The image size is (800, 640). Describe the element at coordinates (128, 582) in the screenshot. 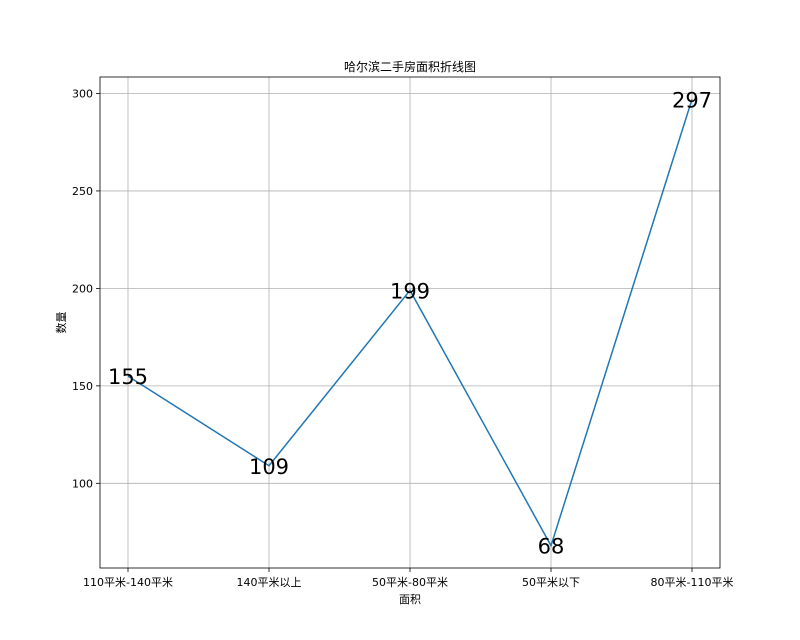

I see `x-tick-label: 110平米-140平米` at that location.